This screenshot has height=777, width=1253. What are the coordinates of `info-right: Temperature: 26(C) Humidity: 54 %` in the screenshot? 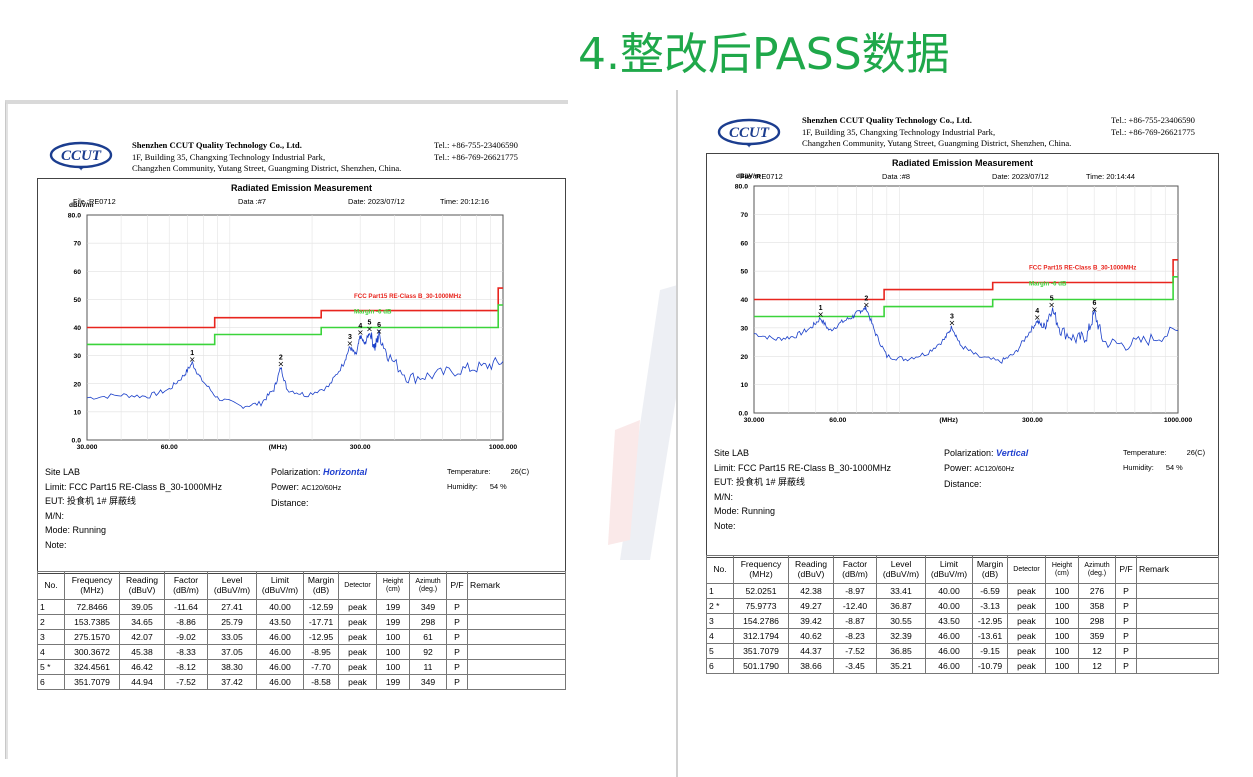 It's located at (1164, 460).